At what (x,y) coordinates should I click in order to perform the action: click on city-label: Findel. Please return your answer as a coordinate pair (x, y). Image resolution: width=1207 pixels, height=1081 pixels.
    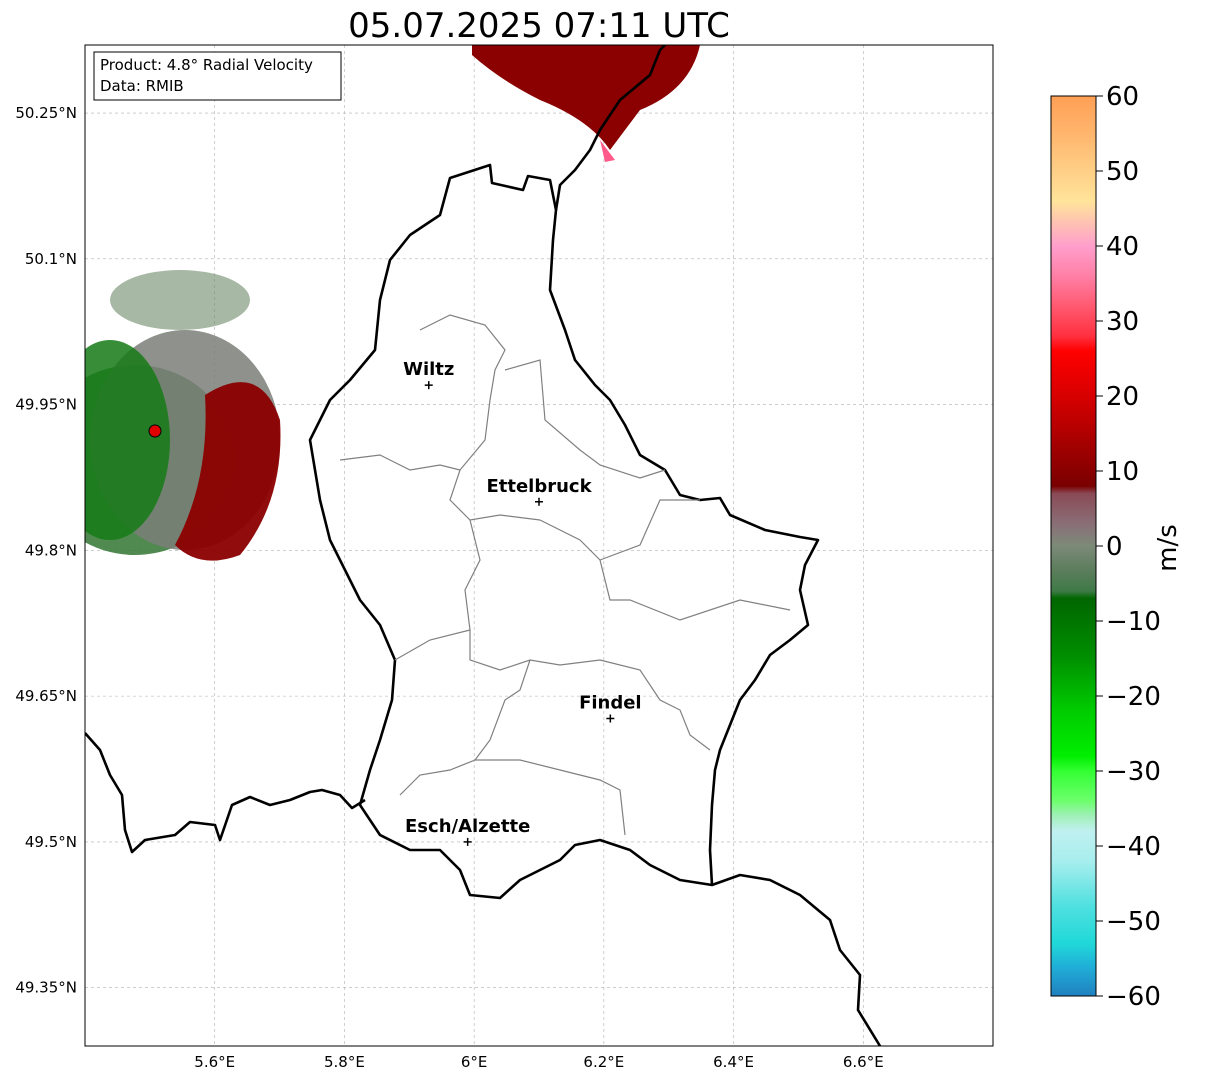
    Looking at the image, I should click on (610, 702).